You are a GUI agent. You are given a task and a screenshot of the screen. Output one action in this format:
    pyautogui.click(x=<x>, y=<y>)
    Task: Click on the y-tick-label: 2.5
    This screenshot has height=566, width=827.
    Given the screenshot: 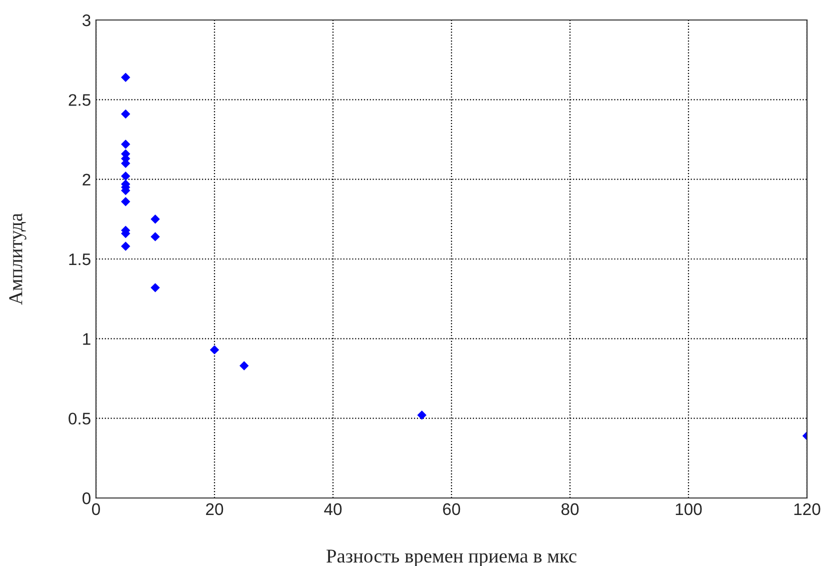 What is the action you would take?
    pyautogui.click(x=79, y=100)
    